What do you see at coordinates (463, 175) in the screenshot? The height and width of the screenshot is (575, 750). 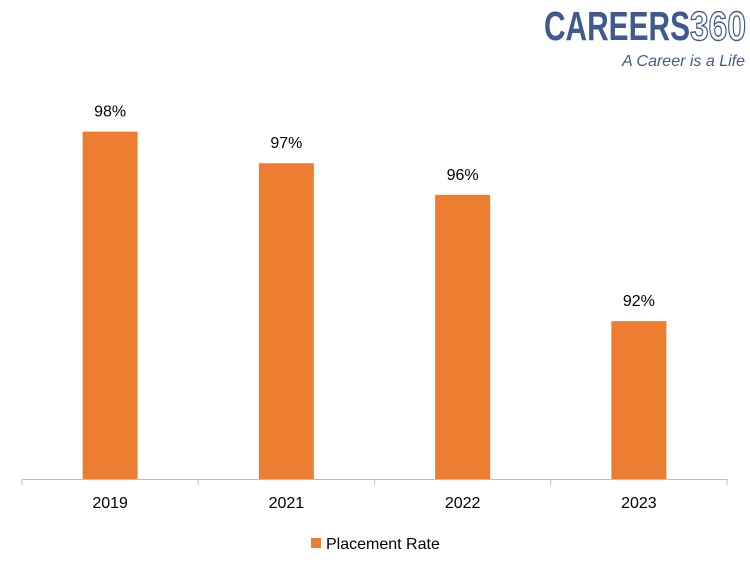 I see `data-label: 96%` at bounding box center [463, 175].